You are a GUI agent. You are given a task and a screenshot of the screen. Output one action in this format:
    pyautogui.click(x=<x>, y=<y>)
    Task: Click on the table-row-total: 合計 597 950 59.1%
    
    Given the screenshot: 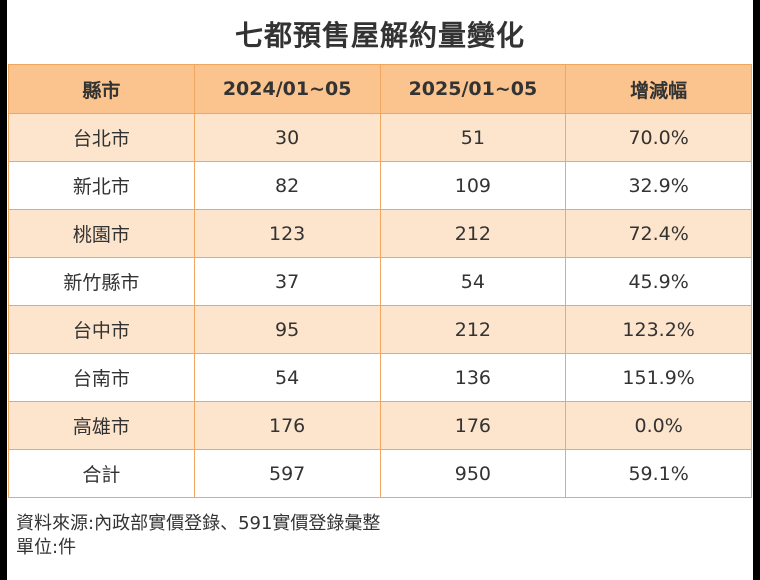 What is the action you would take?
    pyautogui.click(x=380, y=473)
    